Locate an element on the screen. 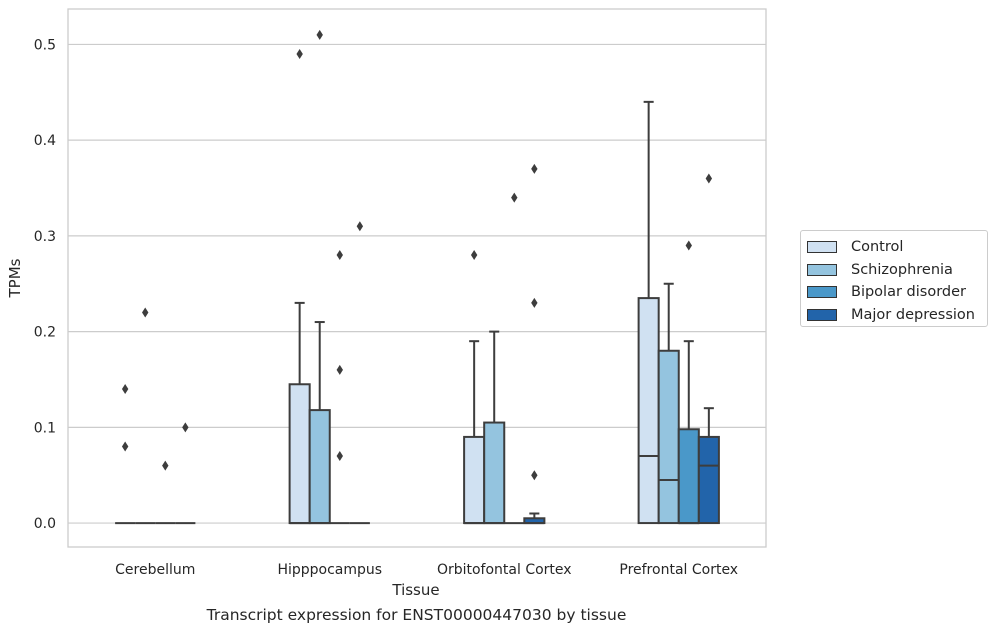 This screenshot has width=997, height=634. box-cerebellum-schizophrenia is located at coordinates (145, 416).